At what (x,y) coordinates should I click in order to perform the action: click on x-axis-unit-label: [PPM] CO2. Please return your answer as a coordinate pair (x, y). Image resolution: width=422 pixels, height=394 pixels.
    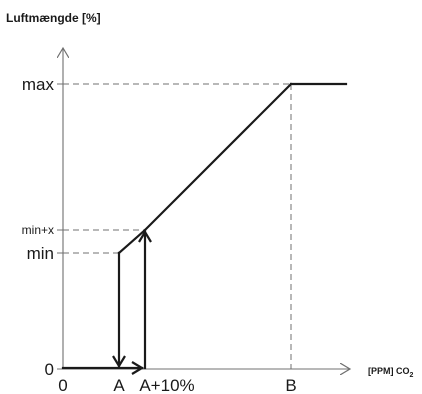
    Looking at the image, I should click on (391, 372).